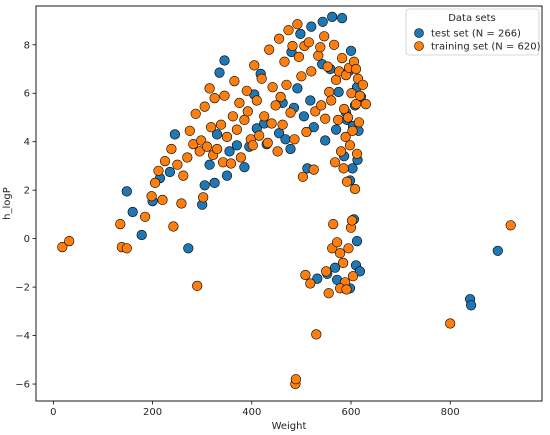  I want to click on x-axis-ticks: 0 200 400 600 800, so click(255, 409).